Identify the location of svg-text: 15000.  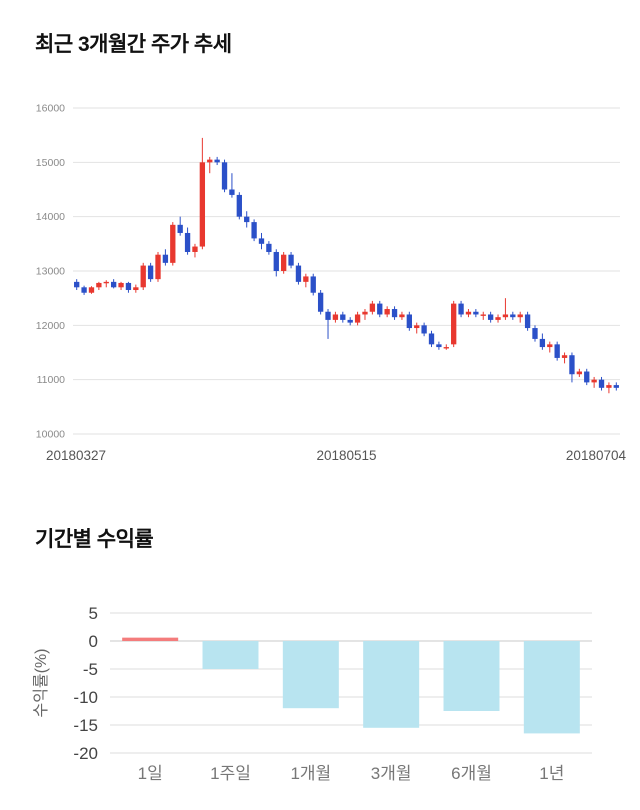
(50, 163).